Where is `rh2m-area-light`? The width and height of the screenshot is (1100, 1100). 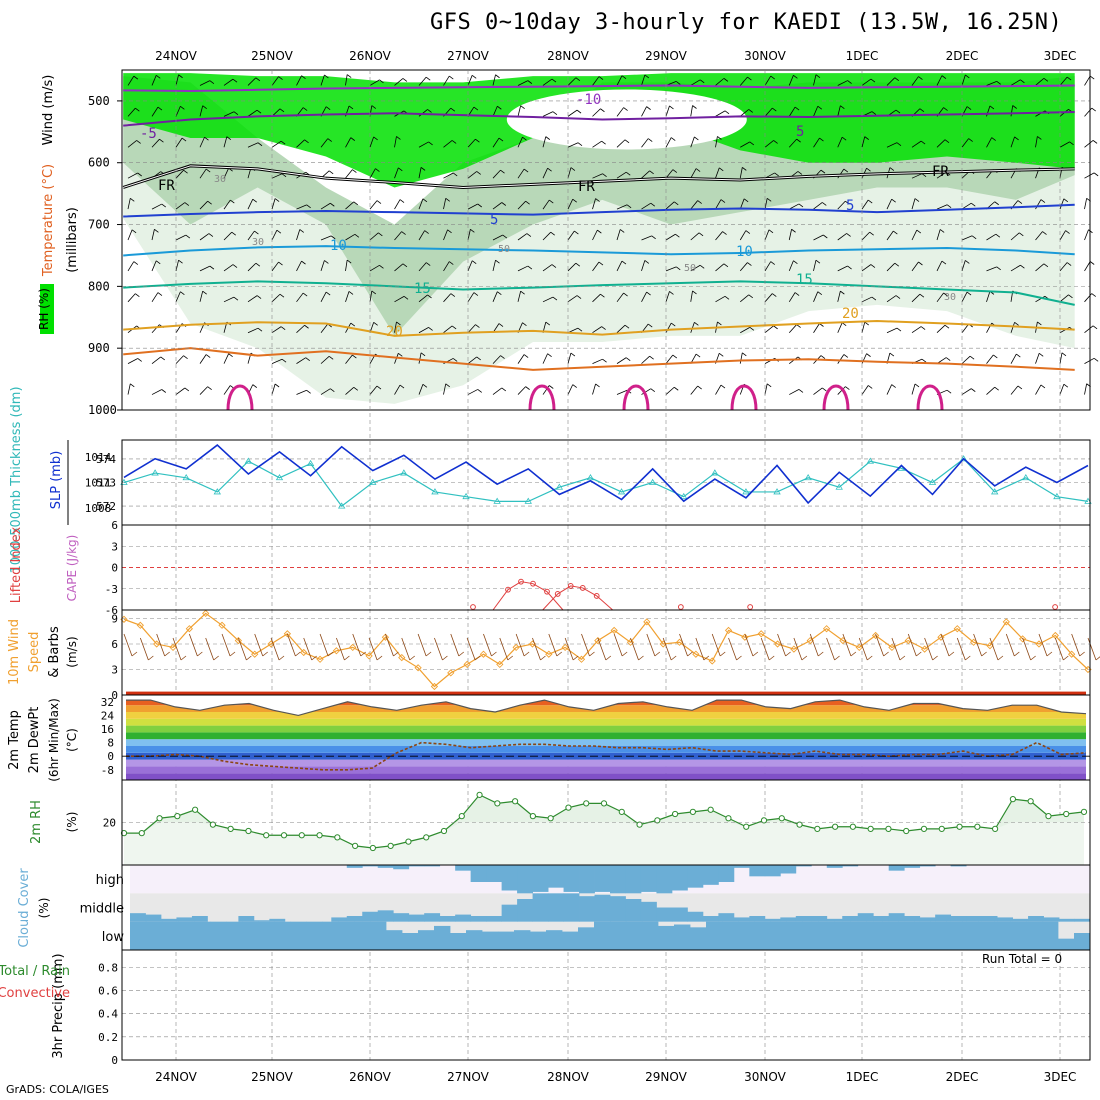
rh2m-area-light is located at coordinates (604, 843).